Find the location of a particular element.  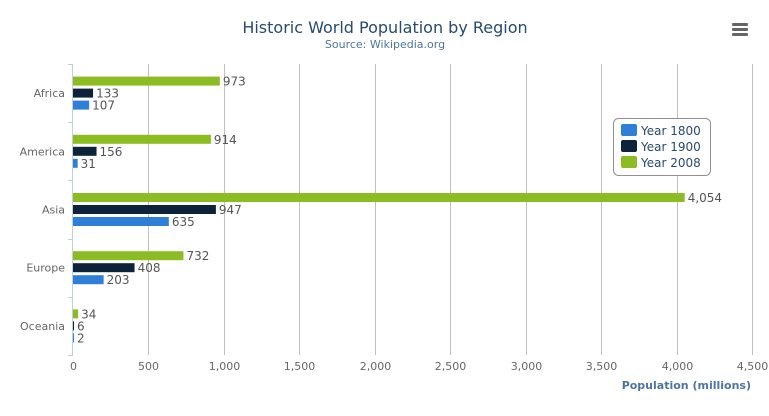

category-label: Oceania is located at coordinates (42, 326).